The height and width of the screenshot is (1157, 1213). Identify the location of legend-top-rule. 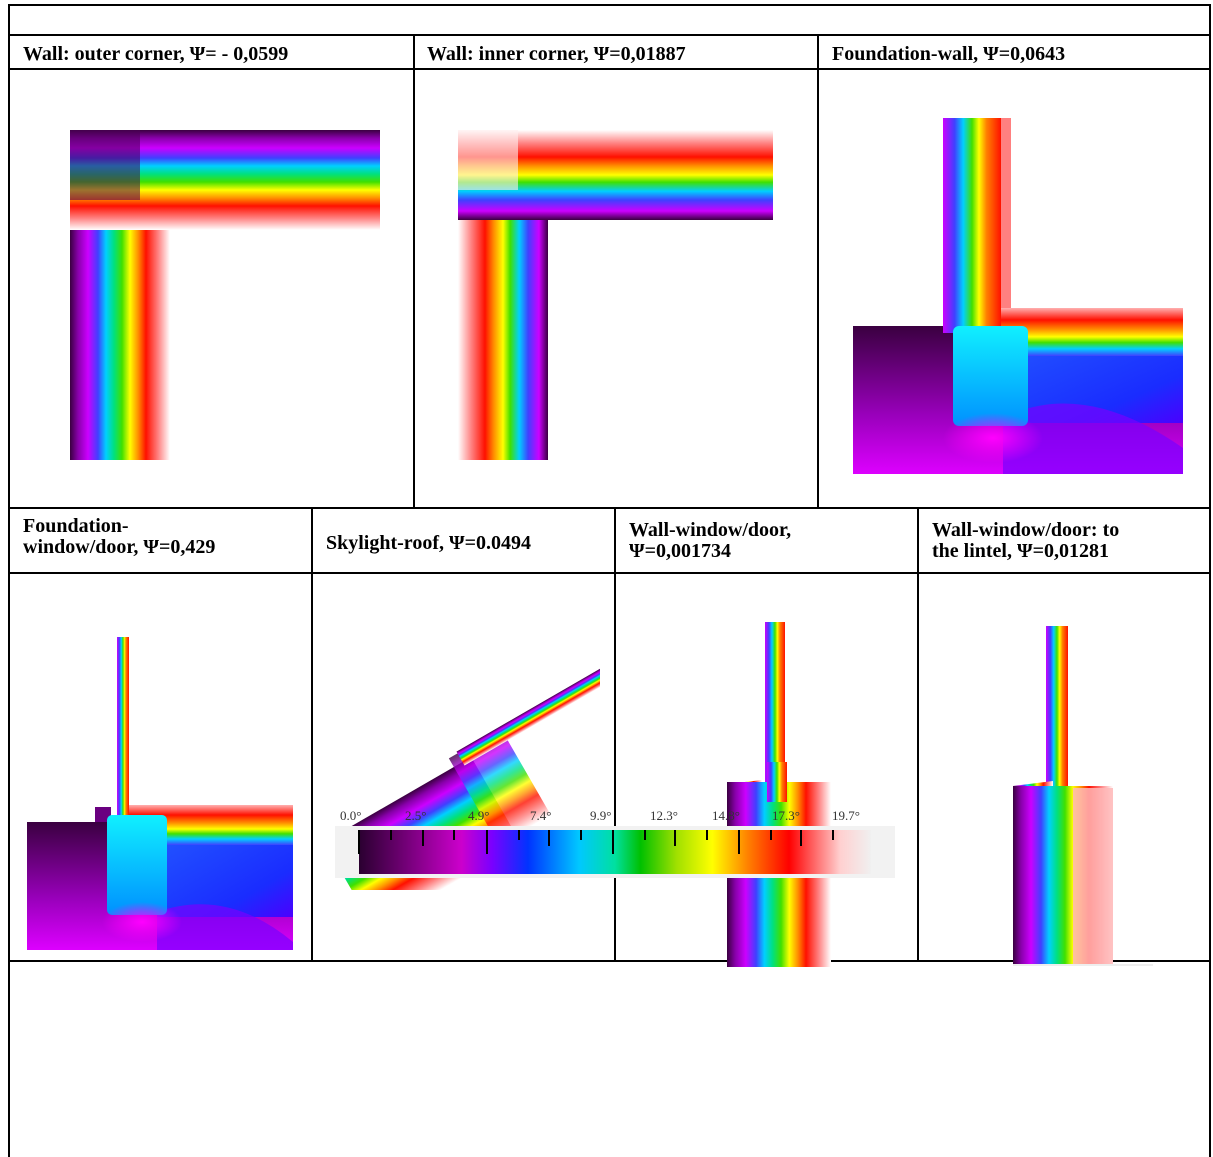
(609, 961).